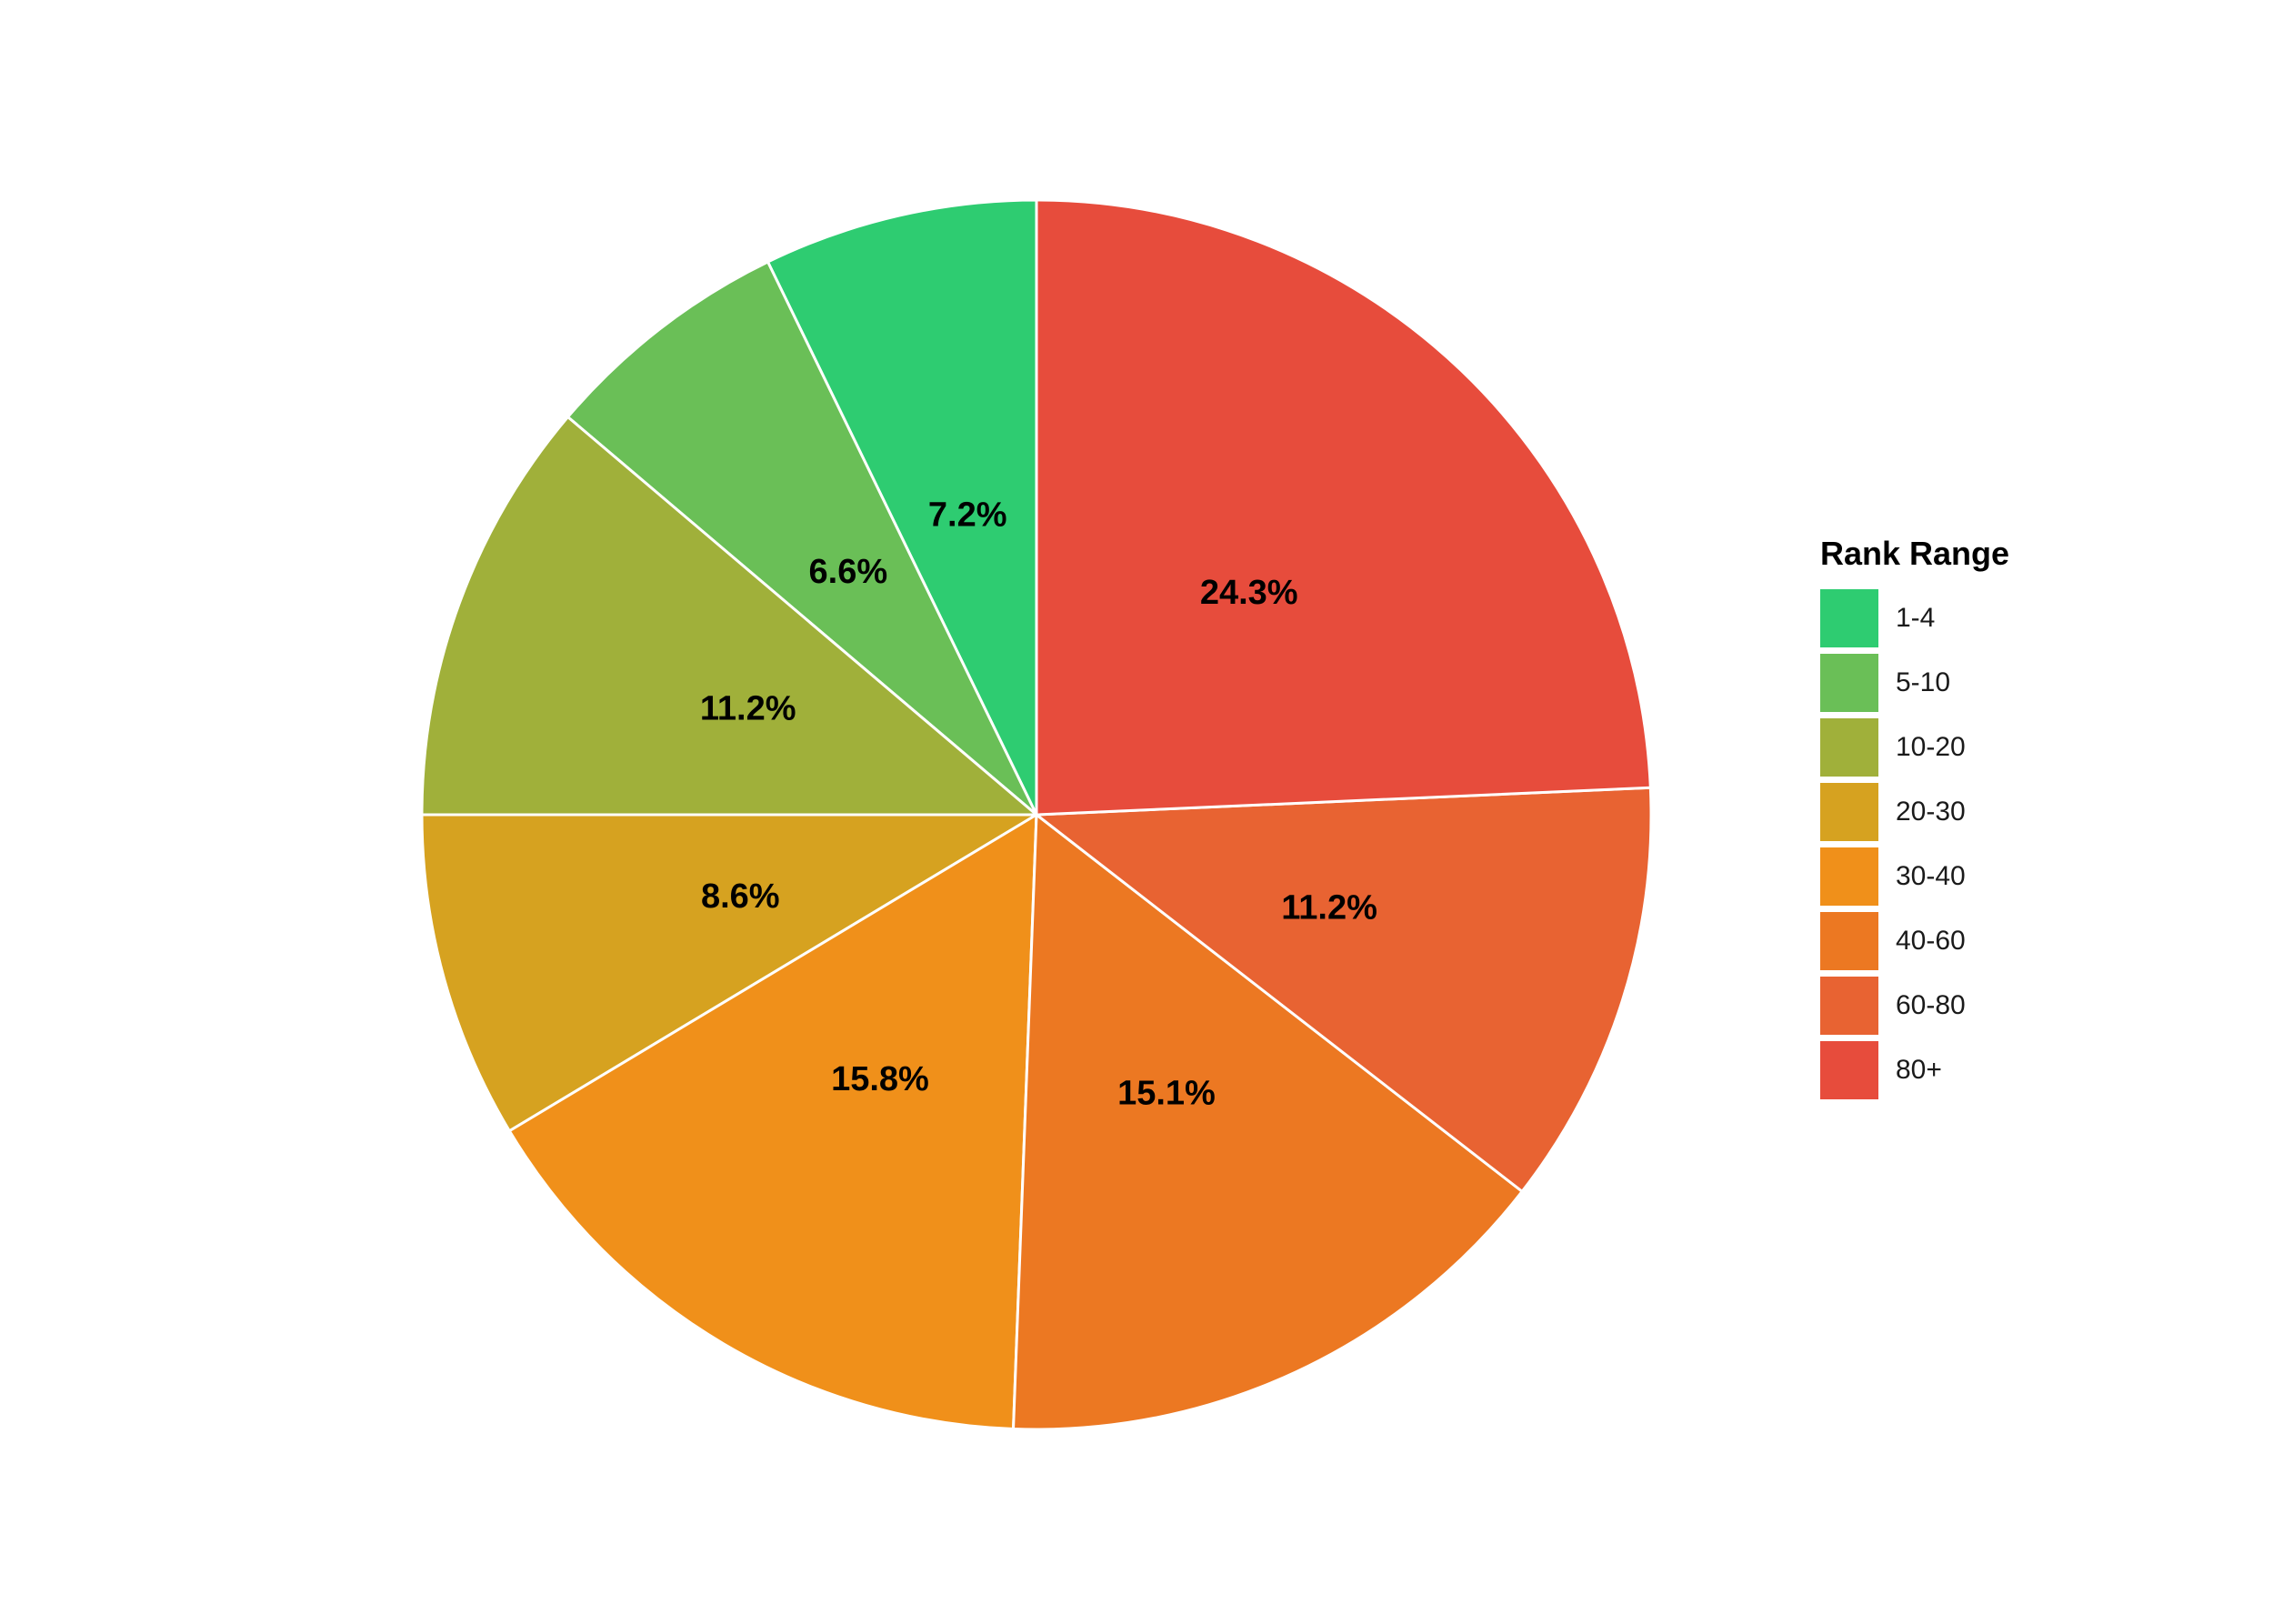 Image resolution: width=2273 pixels, height=1624 pixels. I want to click on legend-item-60-80: 60-80, so click(1914, 1005).